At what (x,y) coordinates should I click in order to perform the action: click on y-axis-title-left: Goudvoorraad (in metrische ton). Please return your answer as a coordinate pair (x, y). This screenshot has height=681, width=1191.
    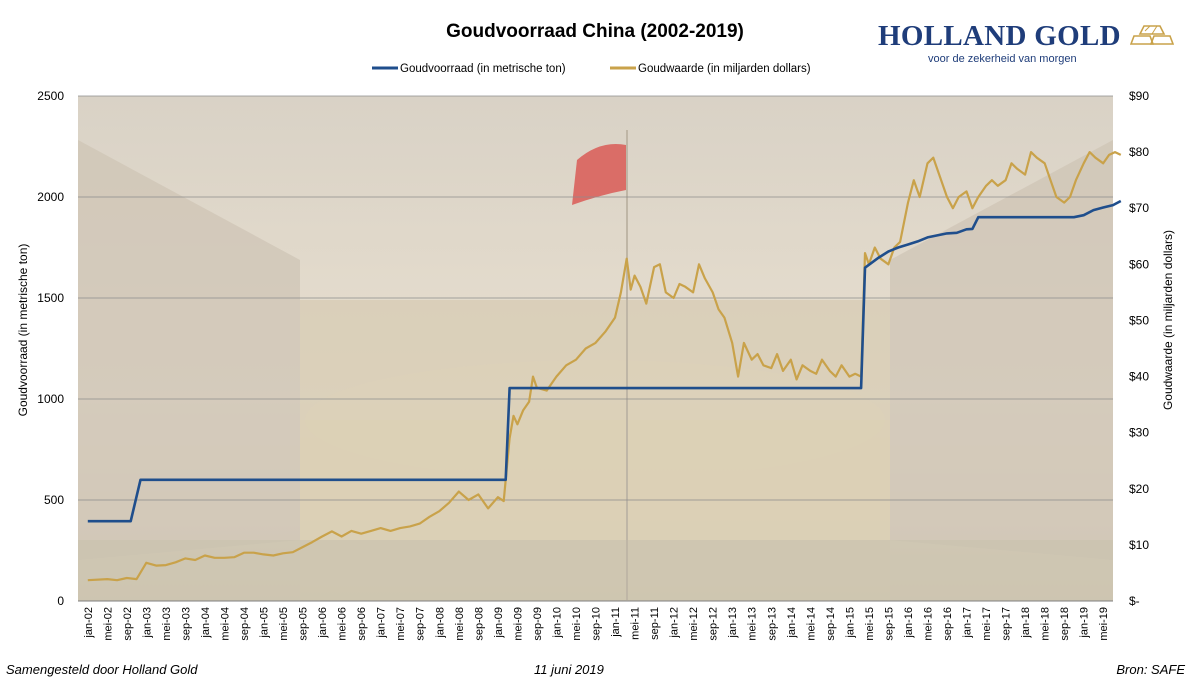
    Looking at the image, I should click on (23, 330).